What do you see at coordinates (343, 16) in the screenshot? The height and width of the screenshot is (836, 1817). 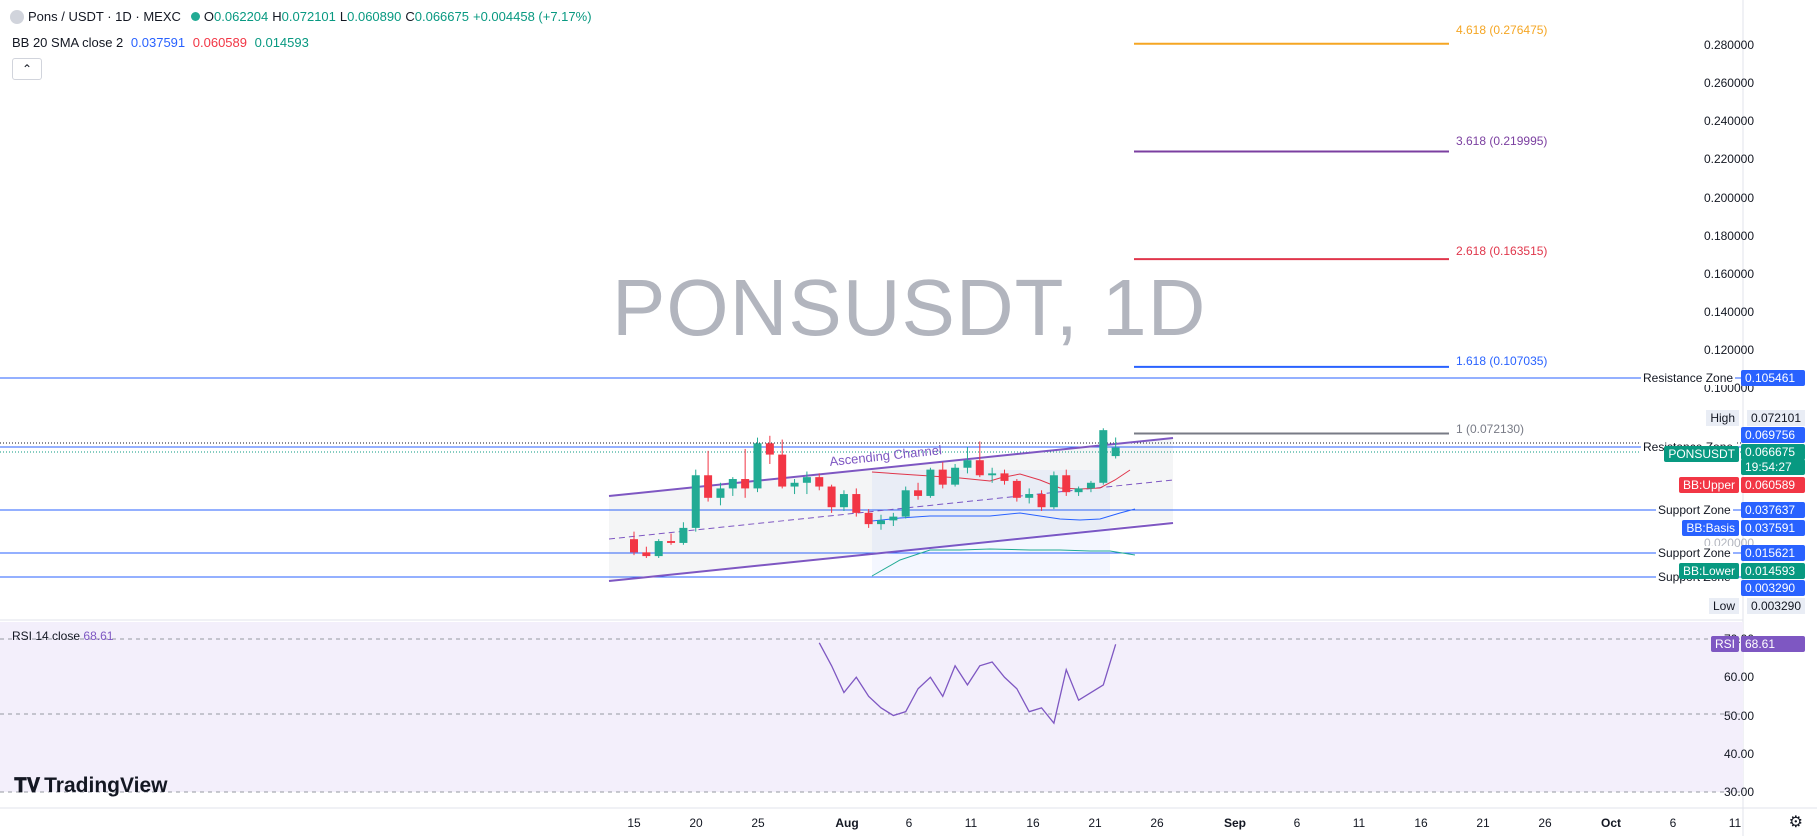 I see `ohlc-l-label: L` at bounding box center [343, 16].